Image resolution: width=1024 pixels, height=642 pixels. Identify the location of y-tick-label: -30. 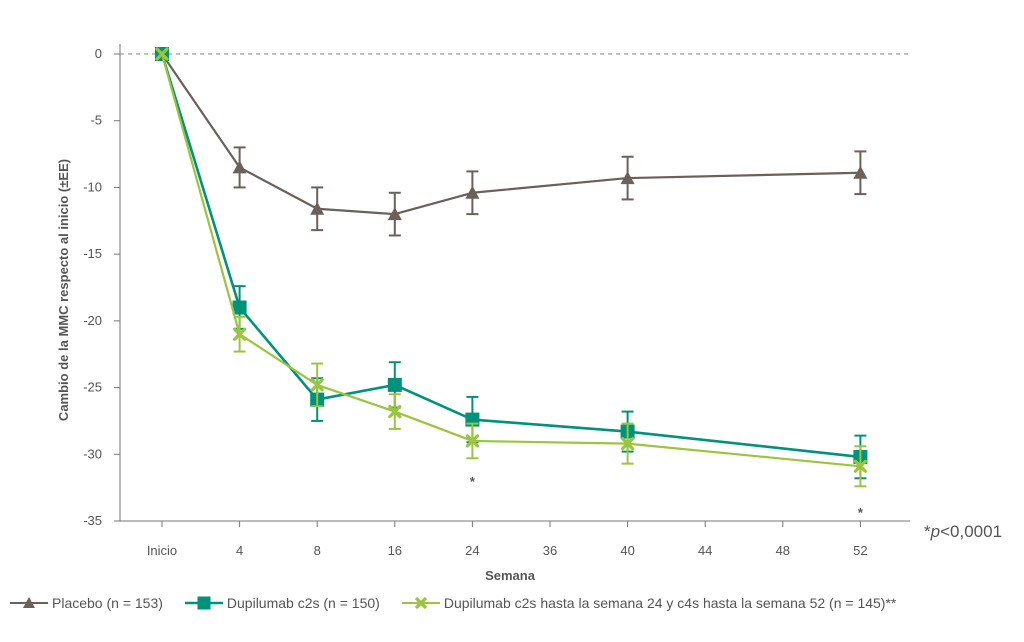
(92, 453).